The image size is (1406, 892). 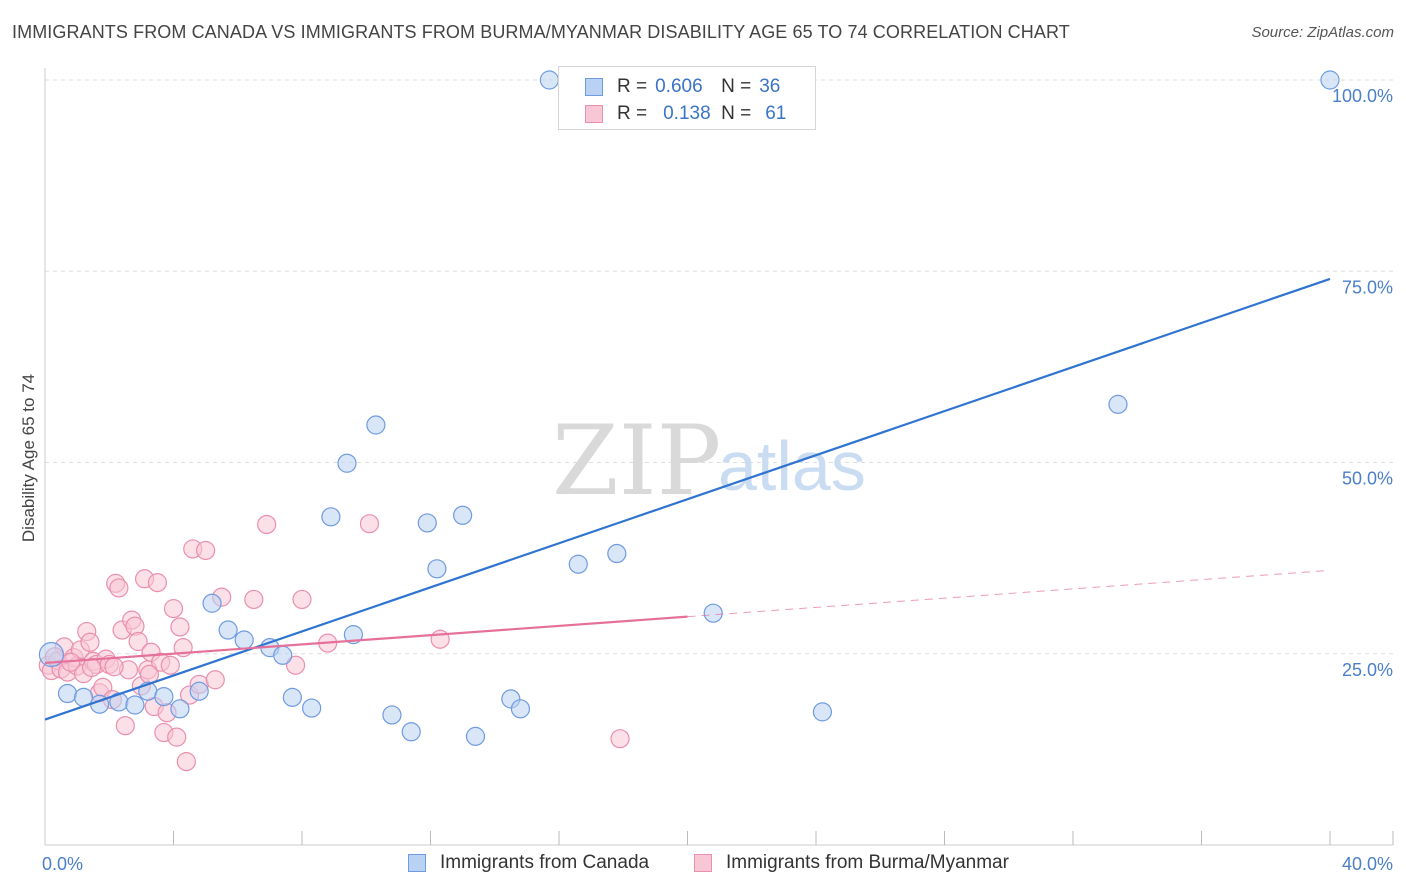 What do you see at coordinates (632, 86) in the screenshot?
I see `canada-r-label: R =` at bounding box center [632, 86].